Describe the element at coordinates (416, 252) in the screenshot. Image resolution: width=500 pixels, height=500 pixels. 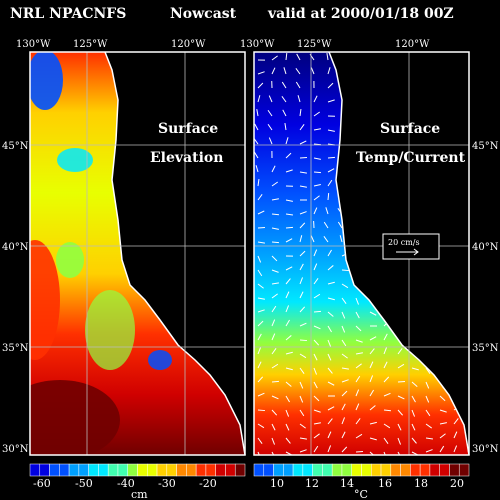
I see `vector-scale-arrowhead` at that location.